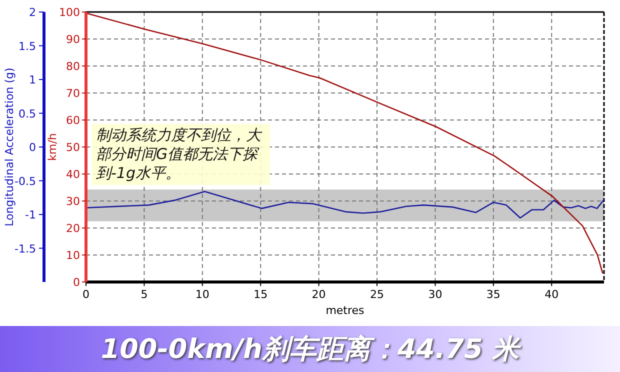  I want to click on y-tick-label: 1.5, so click(27, 46).